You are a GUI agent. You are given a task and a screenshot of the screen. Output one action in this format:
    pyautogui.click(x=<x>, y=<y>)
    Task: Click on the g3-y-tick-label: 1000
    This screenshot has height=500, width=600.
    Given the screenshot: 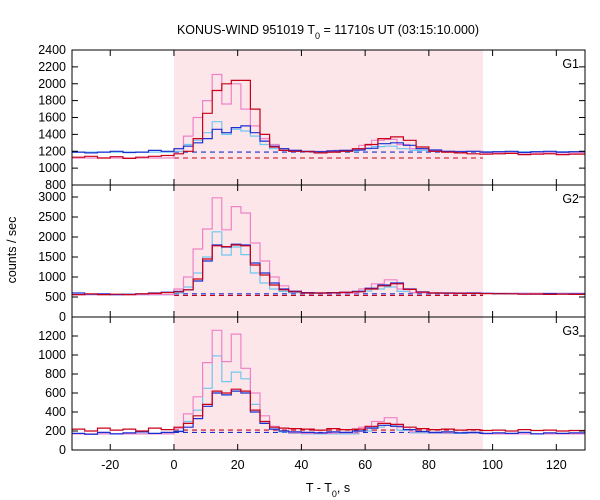 What is the action you would take?
    pyautogui.click(x=52, y=355)
    